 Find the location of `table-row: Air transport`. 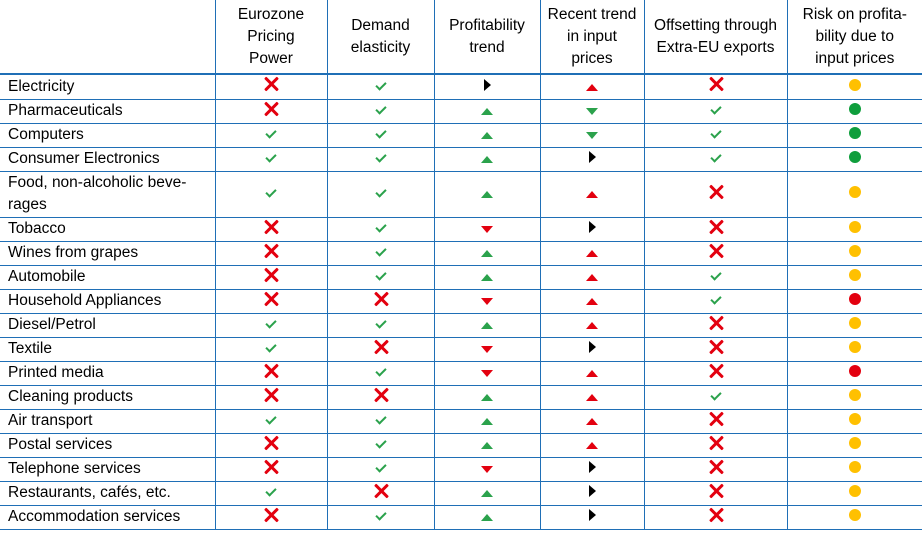

table-row: Air transport is located at coordinates (461, 421).